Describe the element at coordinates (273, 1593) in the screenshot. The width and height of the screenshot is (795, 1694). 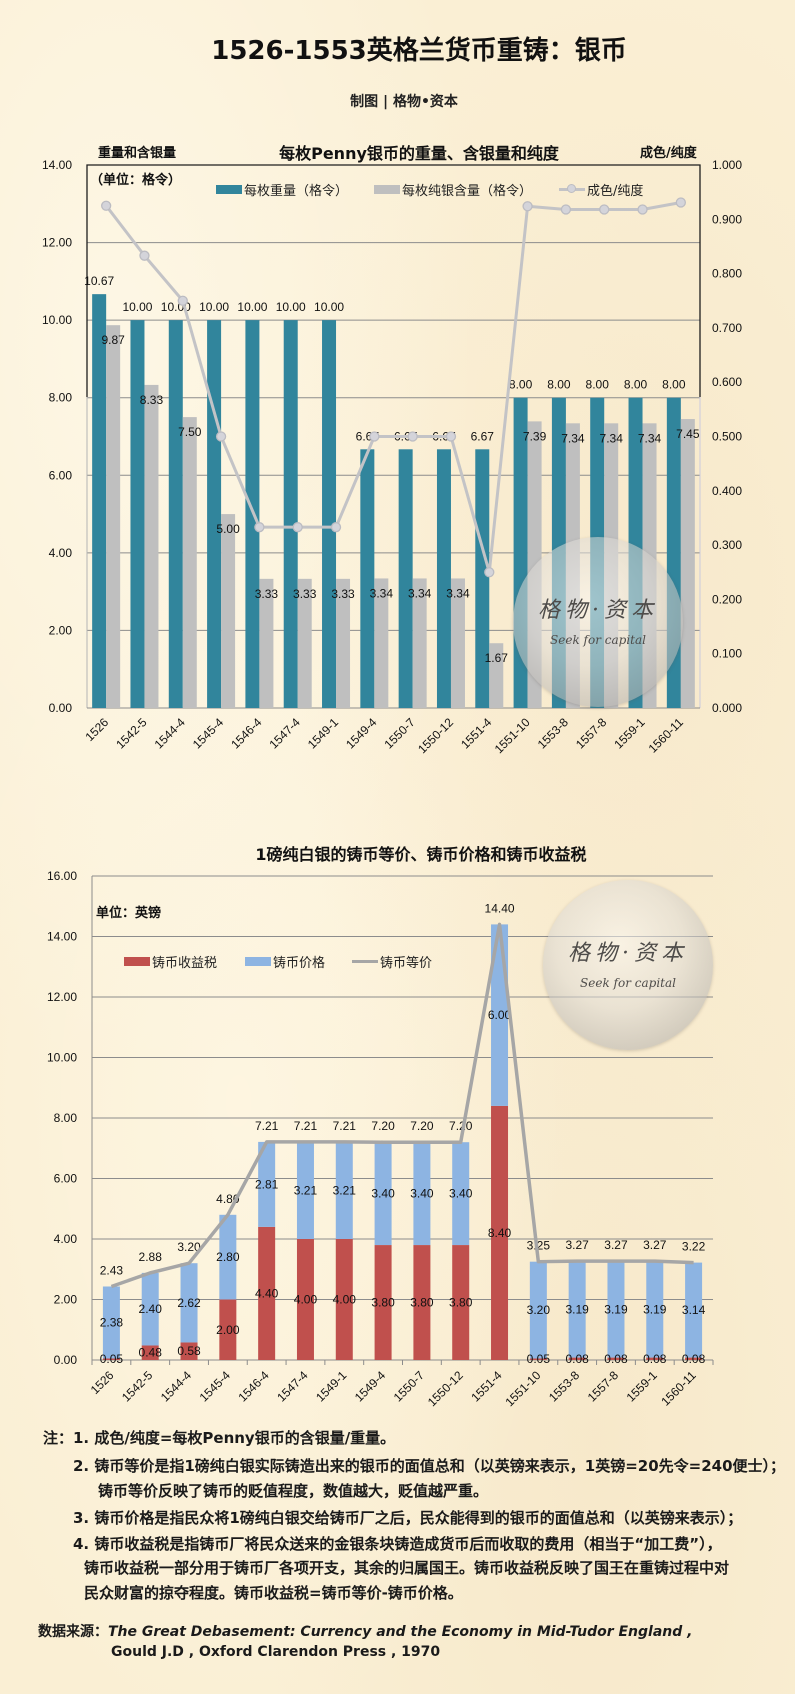
I see `note-4-continued-2: 民众财富的掠夺程度。铸币收益税=铸币等价-铸币价格。` at that location.